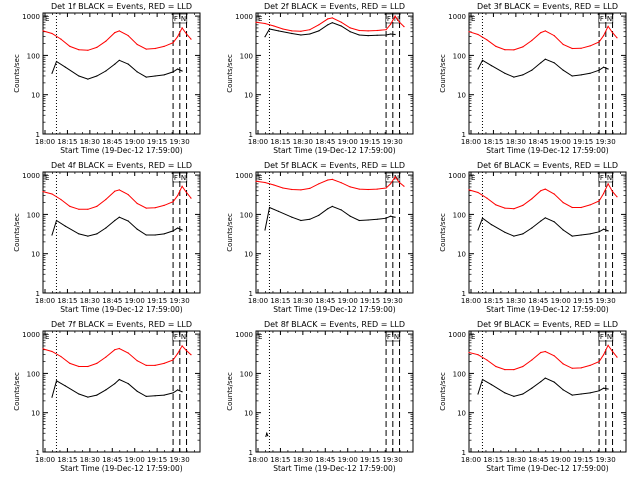 The height and width of the screenshot is (480, 640). I want to click on panel-title: Det 6f BLACK = Events, RED = LLD, so click(547, 165).